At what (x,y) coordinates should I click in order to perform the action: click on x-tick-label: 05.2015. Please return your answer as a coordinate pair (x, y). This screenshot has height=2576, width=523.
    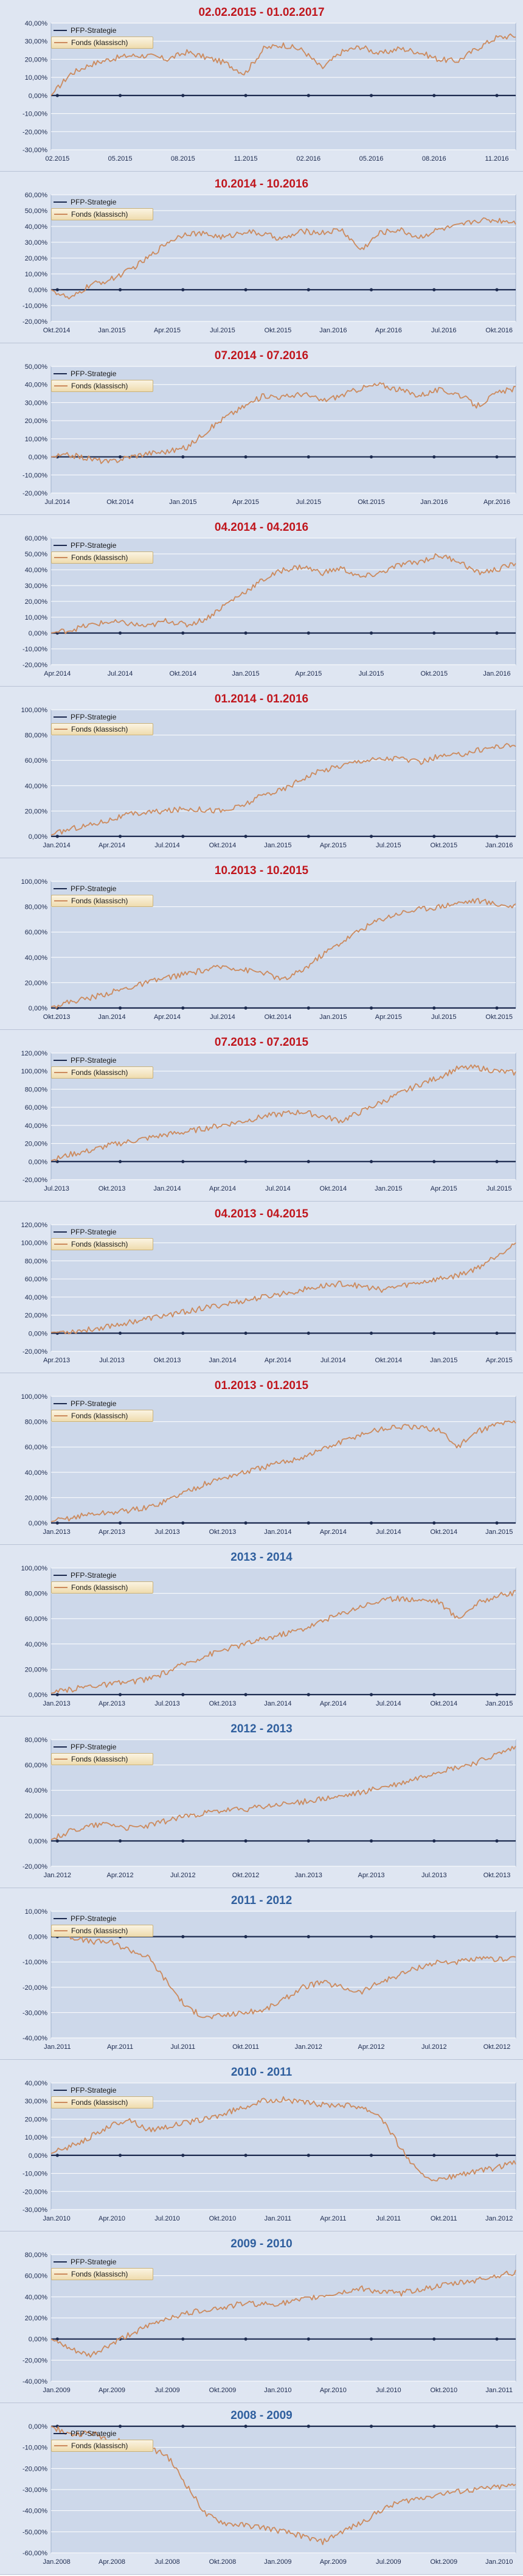
    Looking at the image, I should click on (121, 159).